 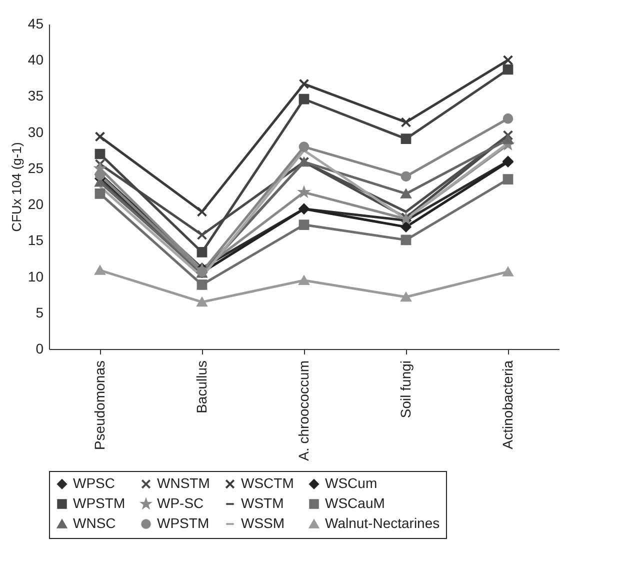 What do you see at coordinates (351, 483) in the screenshot?
I see `legend-label: WSCum` at bounding box center [351, 483].